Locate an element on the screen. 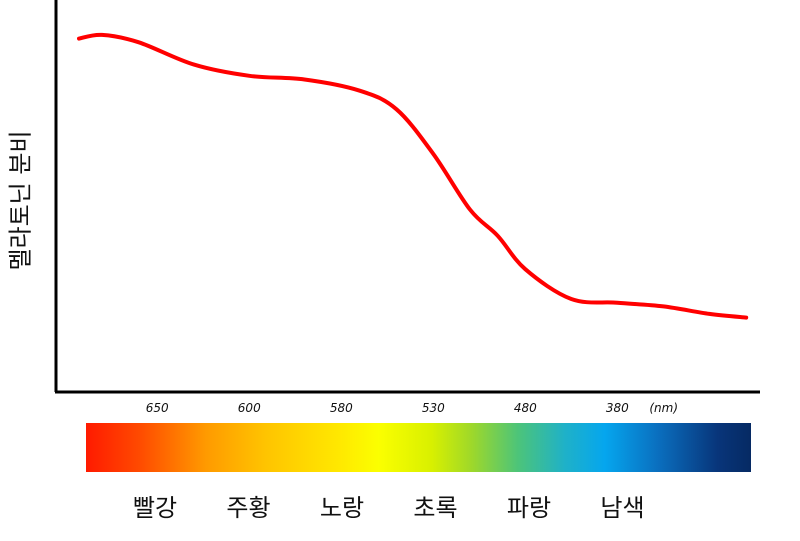 The width and height of the screenshot is (800, 541). x-tick-label: 380 is located at coordinates (617, 408).